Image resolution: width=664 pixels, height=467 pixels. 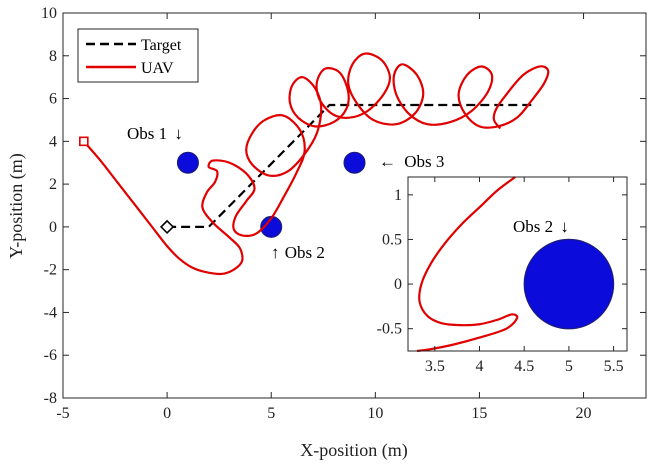 I want to click on inset-series-layer, so click(x=467, y=264).